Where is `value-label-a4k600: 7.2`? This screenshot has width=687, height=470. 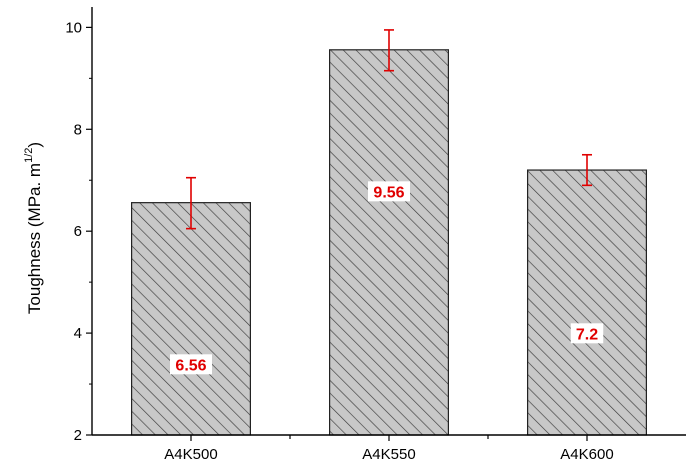
value-label-a4k600: 7.2 is located at coordinates (587, 334).